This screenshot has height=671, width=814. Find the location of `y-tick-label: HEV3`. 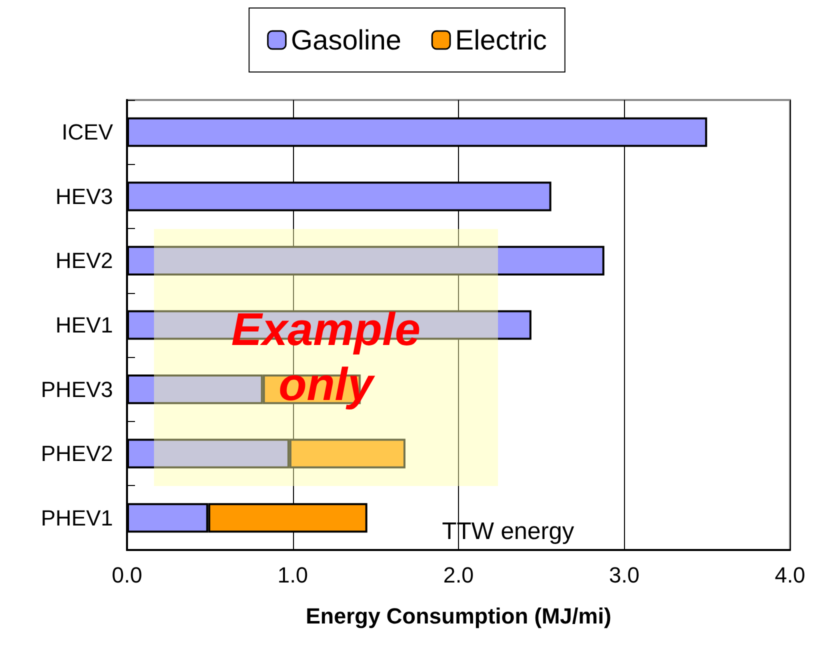

y-tick-label: HEV3 is located at coordinates (84, 196).